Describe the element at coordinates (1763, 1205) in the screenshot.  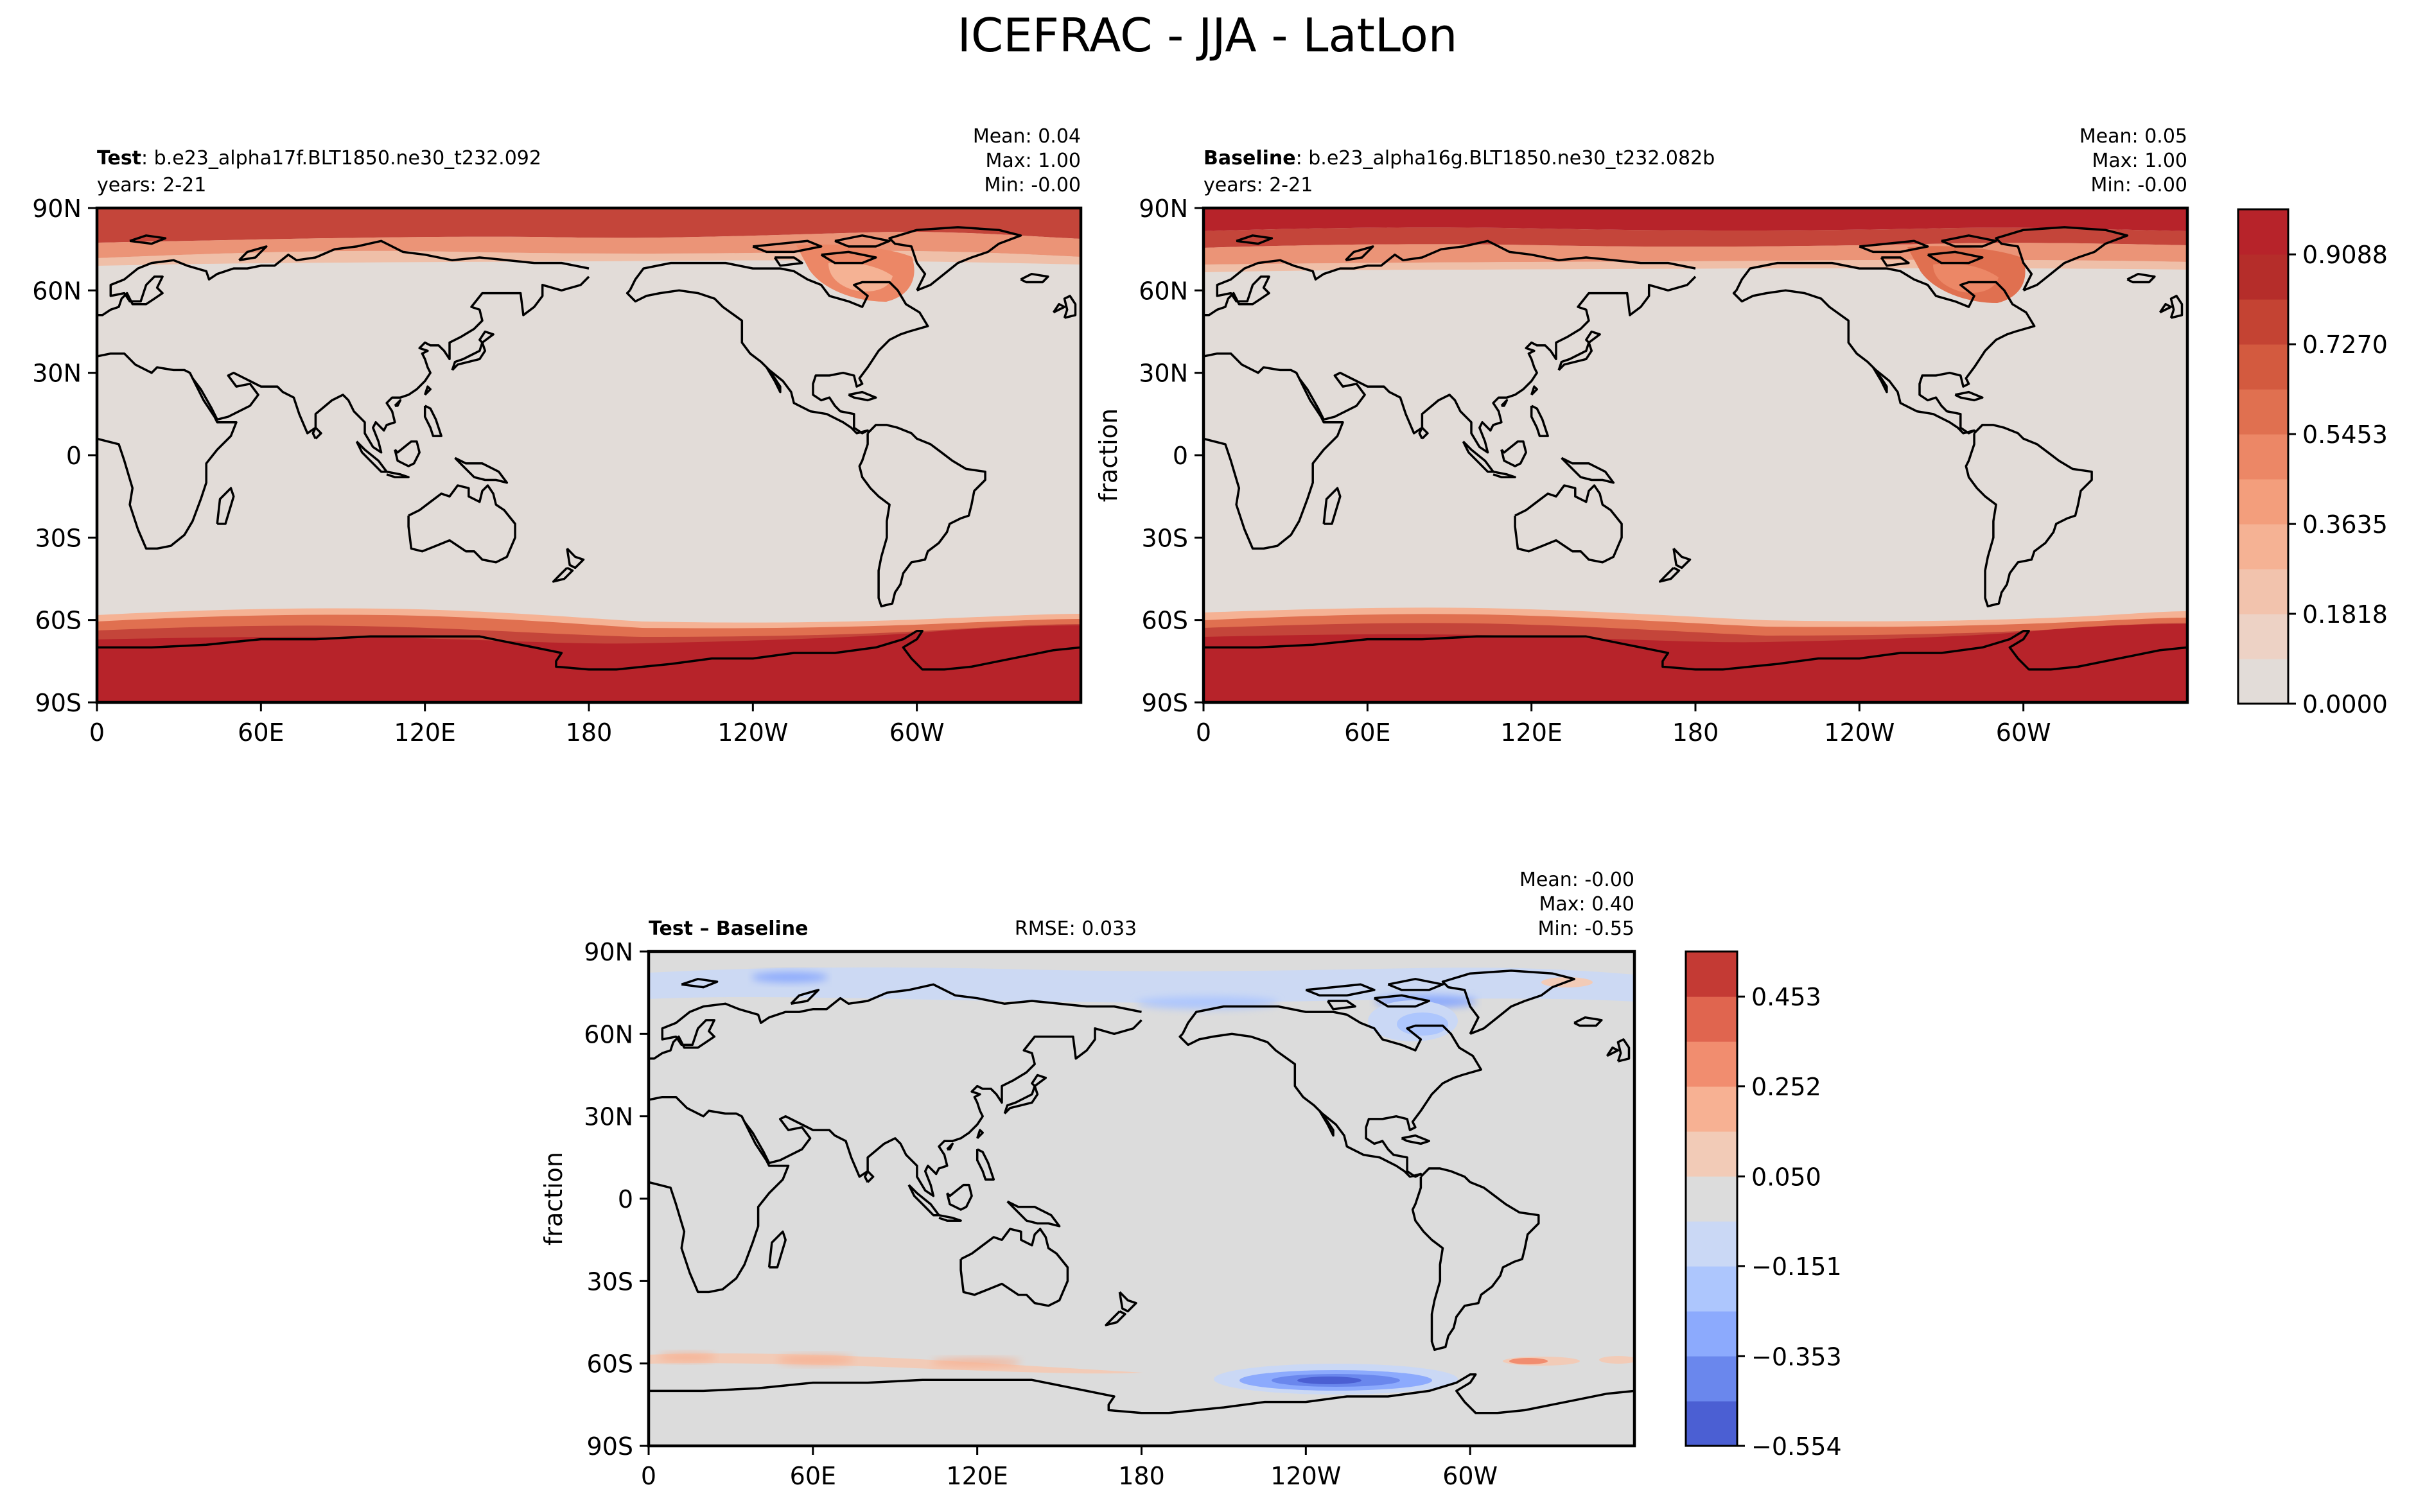
I see `colorbar-difference: 0.453 0.252 0.050 −0.151 −0.353 −0.554` at that location.